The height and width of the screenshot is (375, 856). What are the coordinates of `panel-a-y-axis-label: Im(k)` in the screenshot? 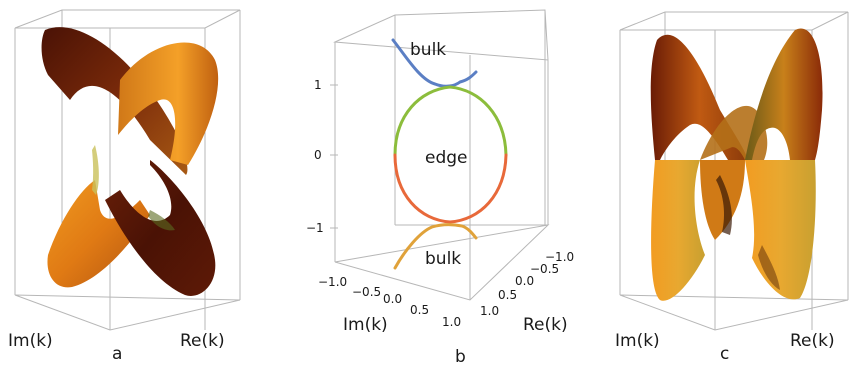 It's located at (30, 341).